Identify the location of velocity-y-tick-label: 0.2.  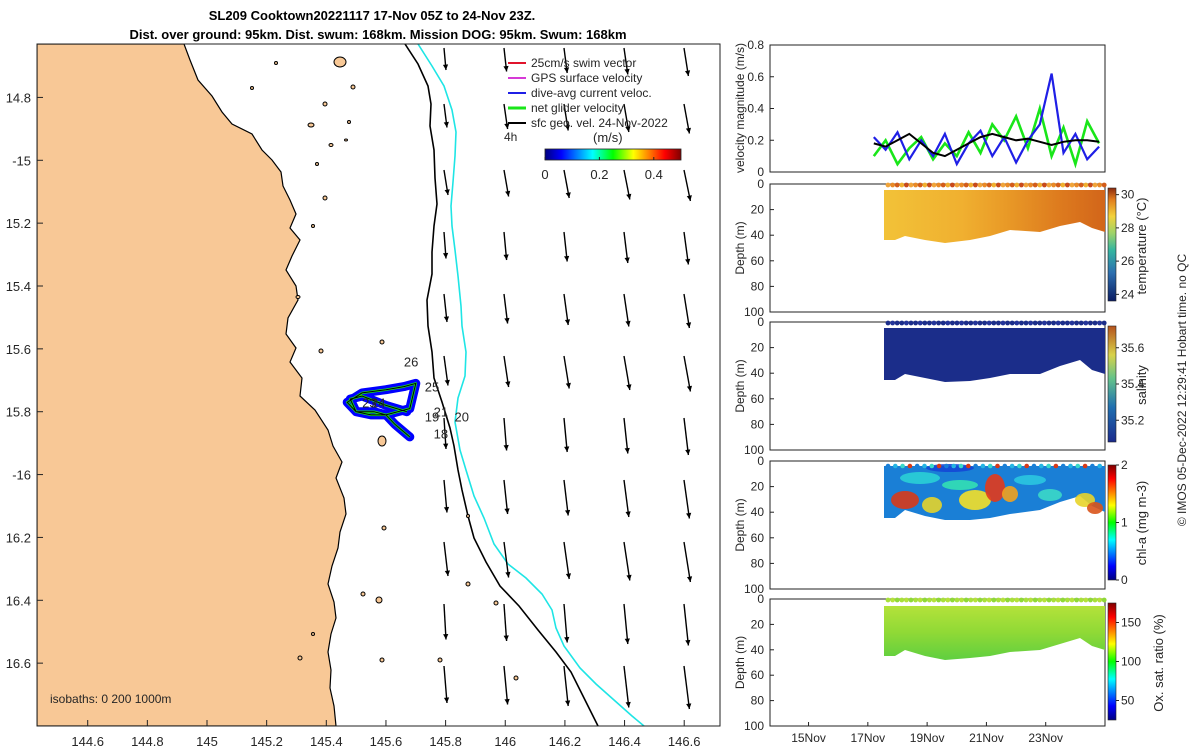
(755, 140).